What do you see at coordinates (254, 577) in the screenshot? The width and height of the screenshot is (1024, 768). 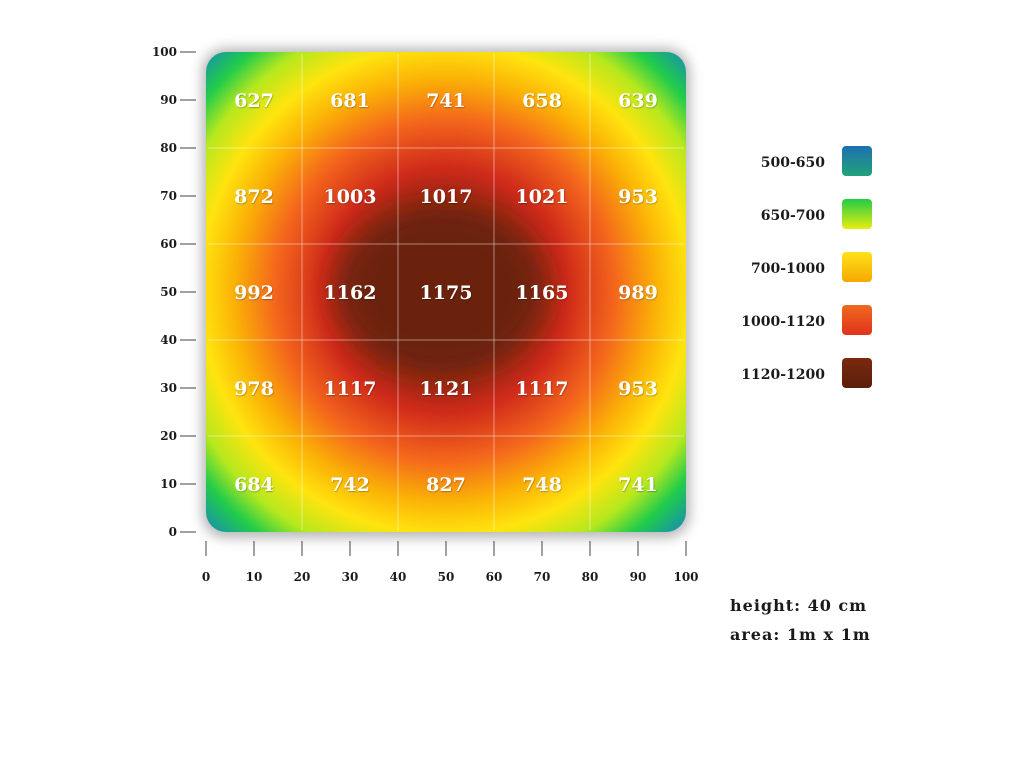 I see `x-tick-label: 10` at bounding box center [254, 577].